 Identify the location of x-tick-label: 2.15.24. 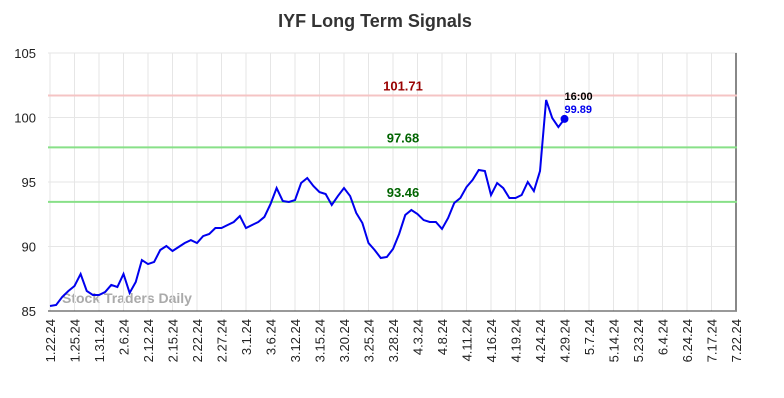
(173, 340).